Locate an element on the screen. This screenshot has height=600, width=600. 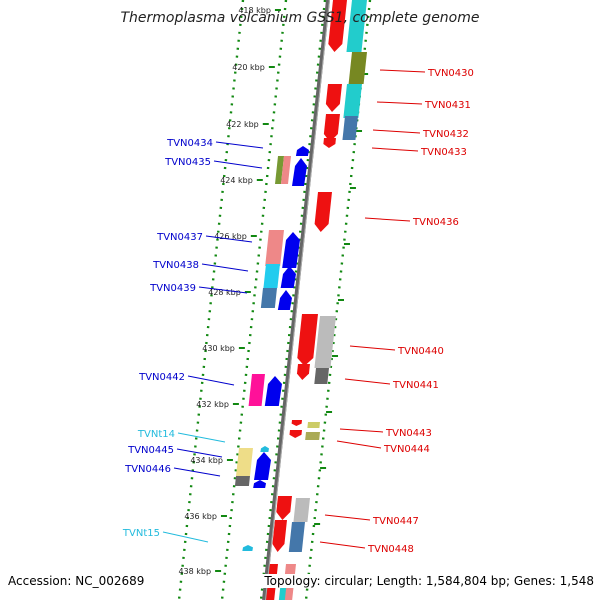
label-leader-tvn0443 is located at coordinates (361, 430).